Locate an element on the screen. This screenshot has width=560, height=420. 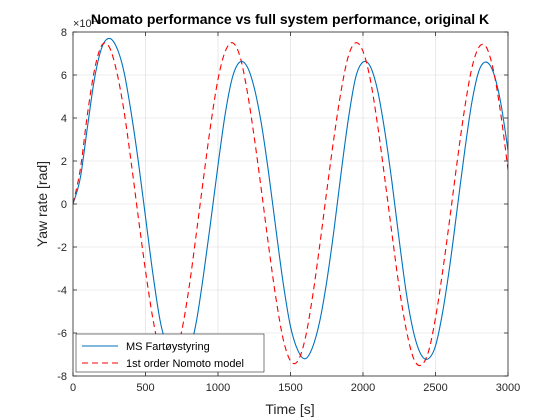
y-tick-label: -4 is located at coordinates (62, 291).